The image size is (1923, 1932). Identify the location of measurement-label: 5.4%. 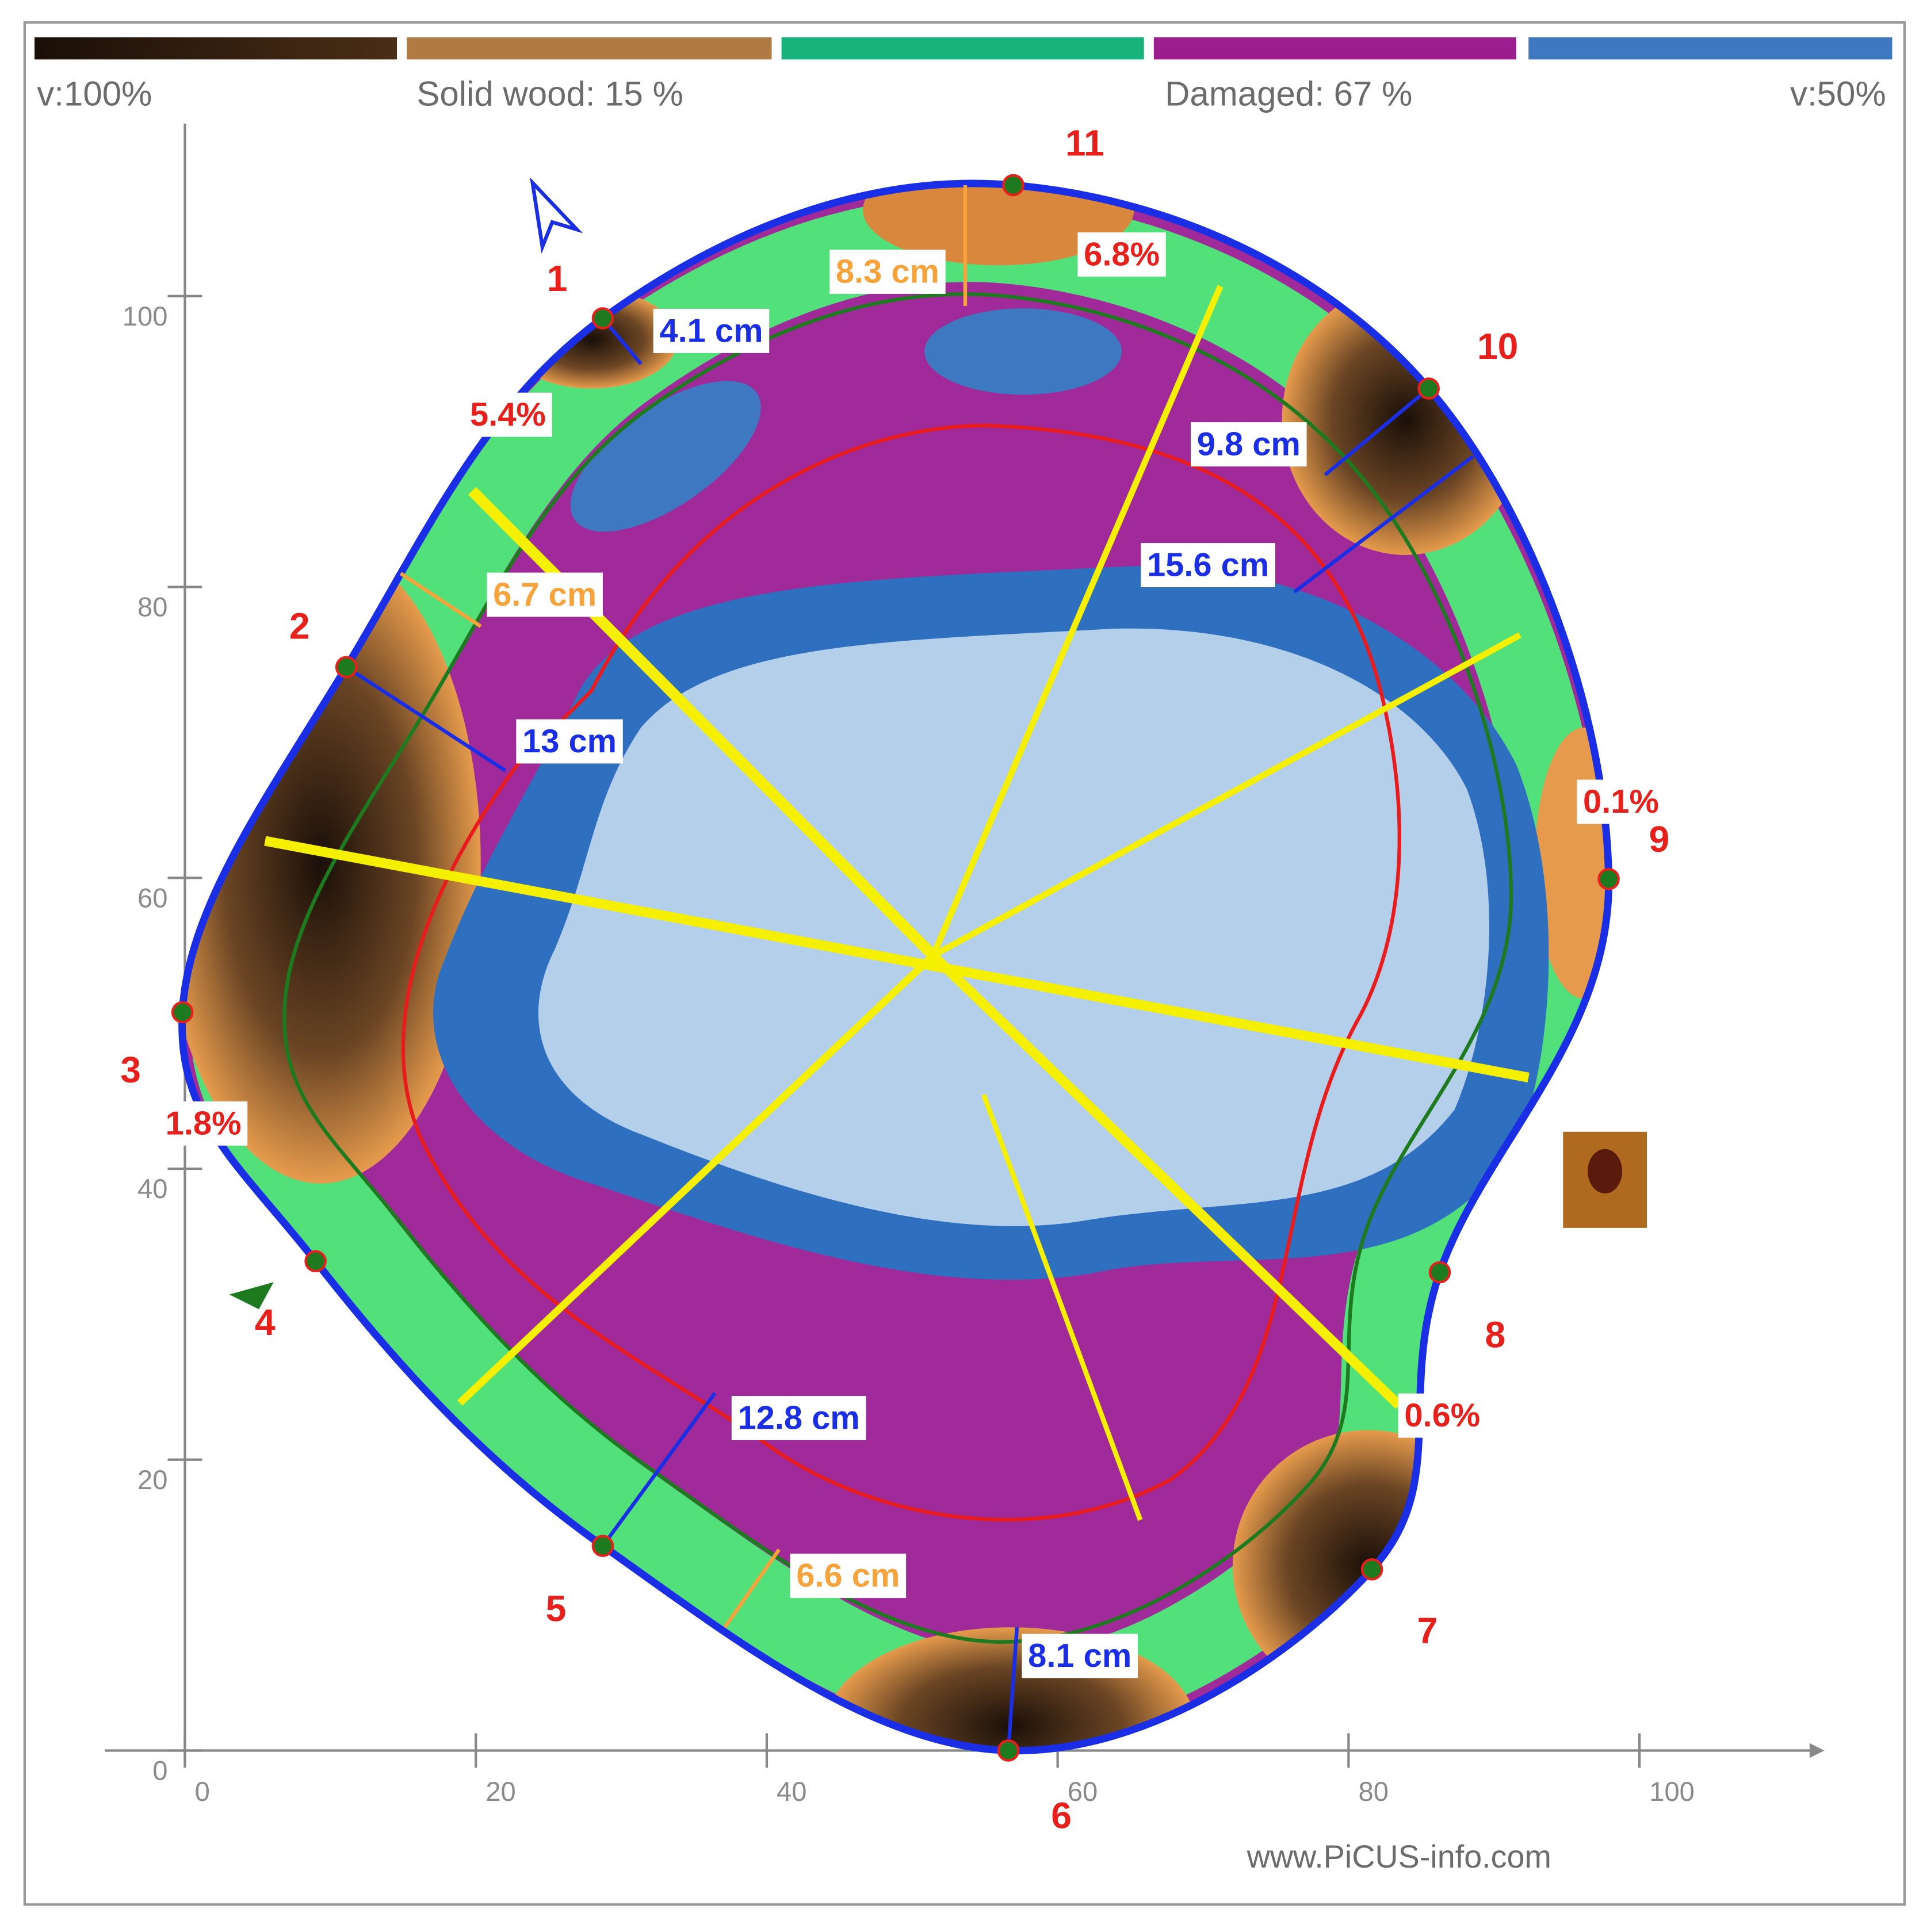
(508, 414).